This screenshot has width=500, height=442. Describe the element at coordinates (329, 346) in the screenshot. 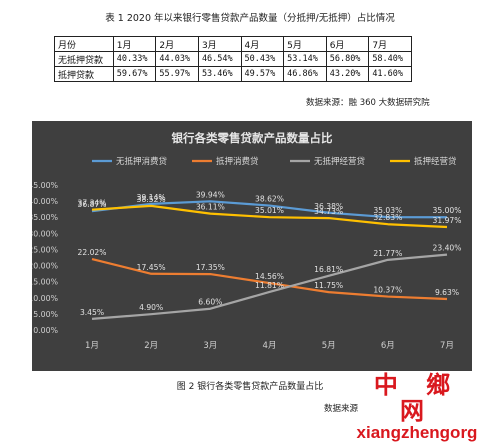

I see `x-tick-label: 5月` at that location.